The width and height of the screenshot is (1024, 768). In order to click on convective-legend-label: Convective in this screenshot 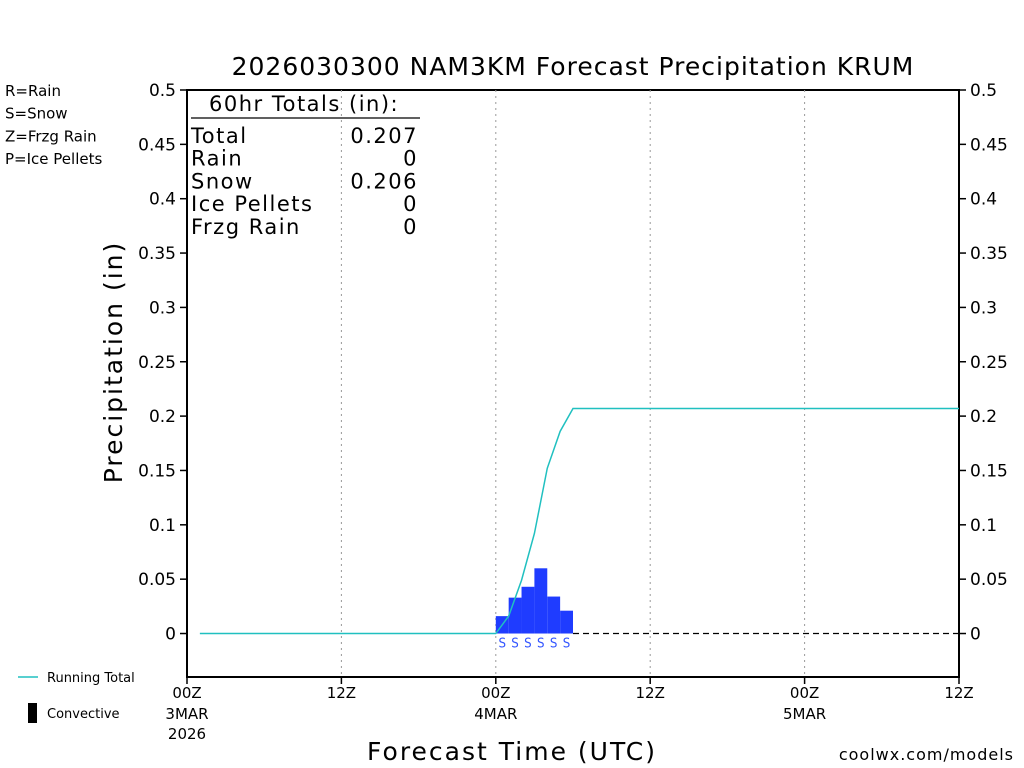, I will do `click(83, 714)`.